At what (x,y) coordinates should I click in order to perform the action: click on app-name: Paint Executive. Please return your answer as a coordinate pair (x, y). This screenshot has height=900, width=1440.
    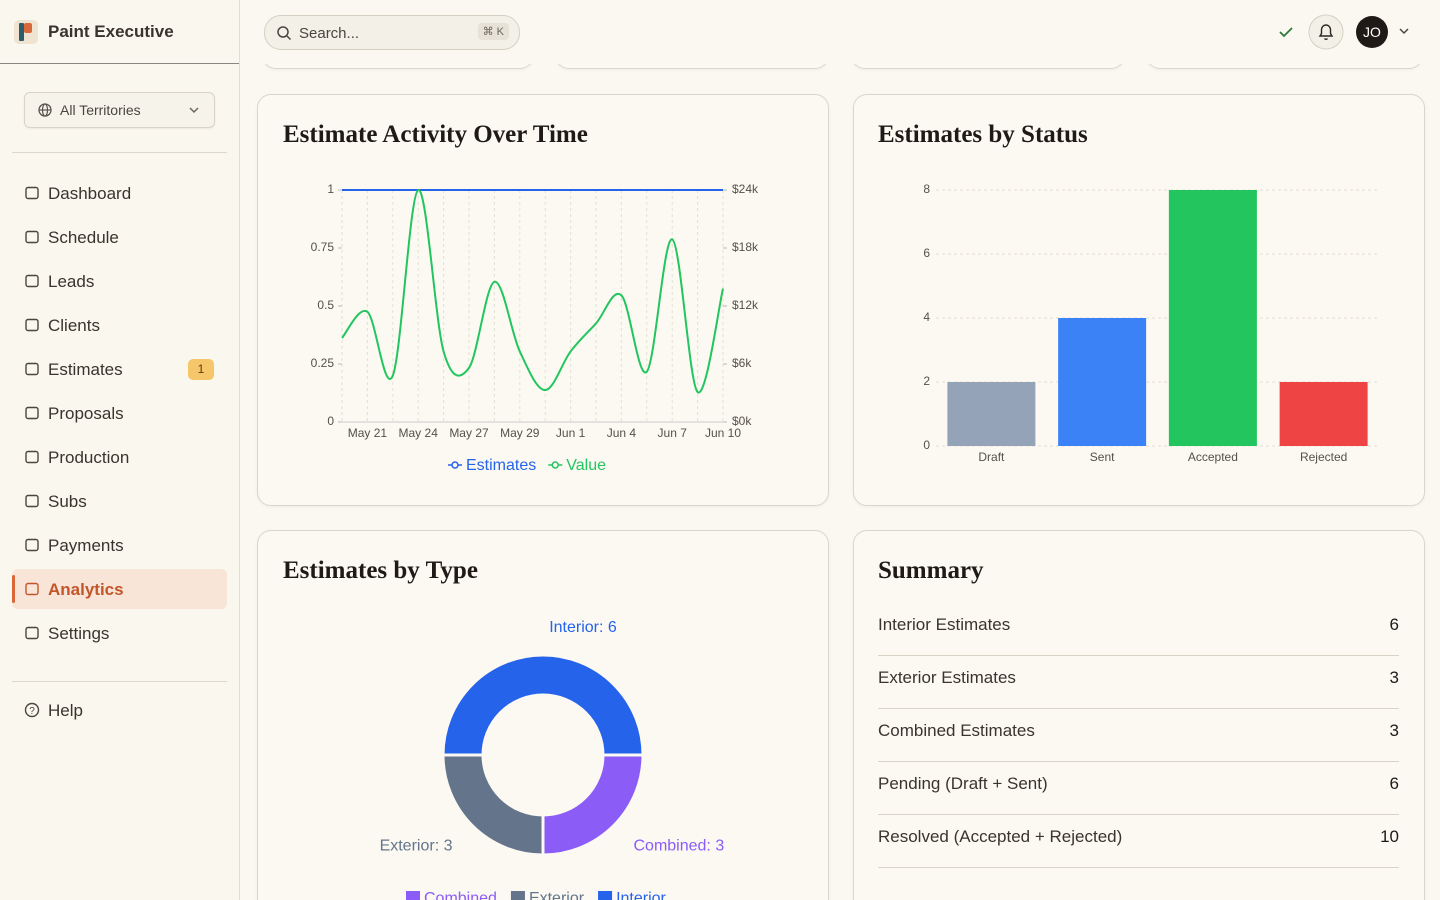
    Looking at the image, I should click on (111, 31).